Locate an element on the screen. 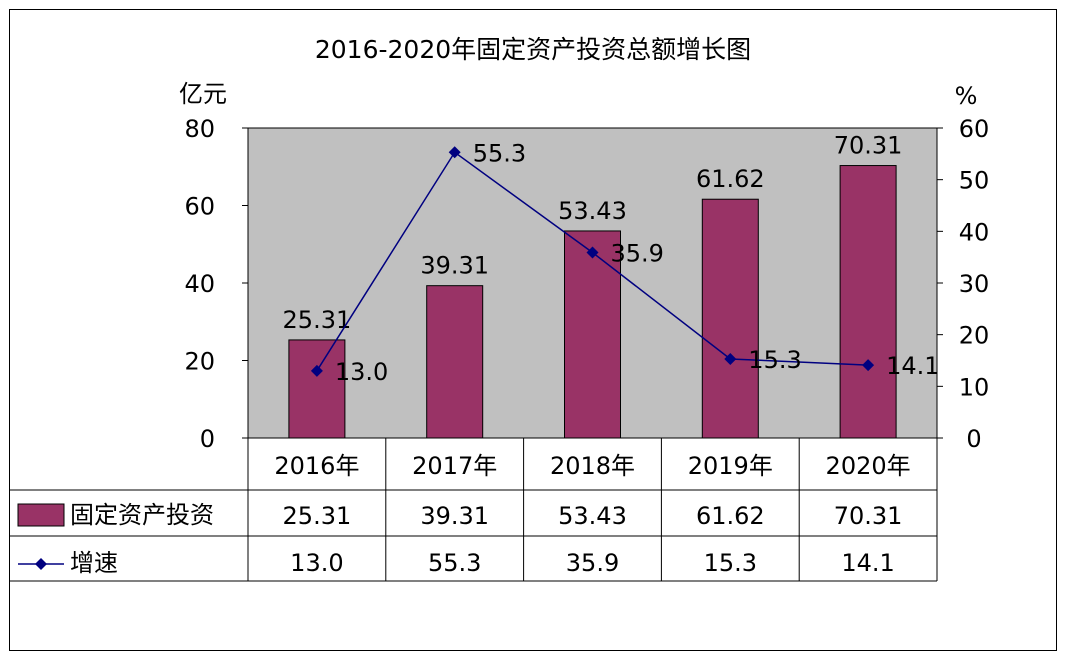 Image resolution: width=1068 pixels, height=661 pixels. x-category-label: 2018年 is located at coordinates (592, 466).